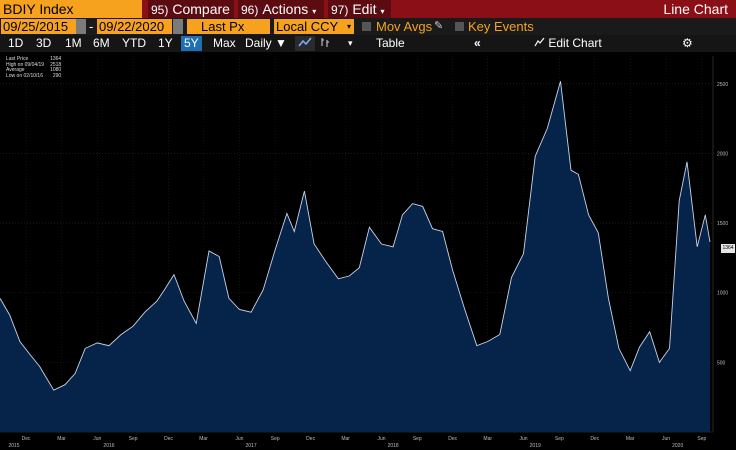  What do you see at coordinates (191, 43) in the screenshot?
I see `period-5y: 5Y` at bounding box center [191, 43].